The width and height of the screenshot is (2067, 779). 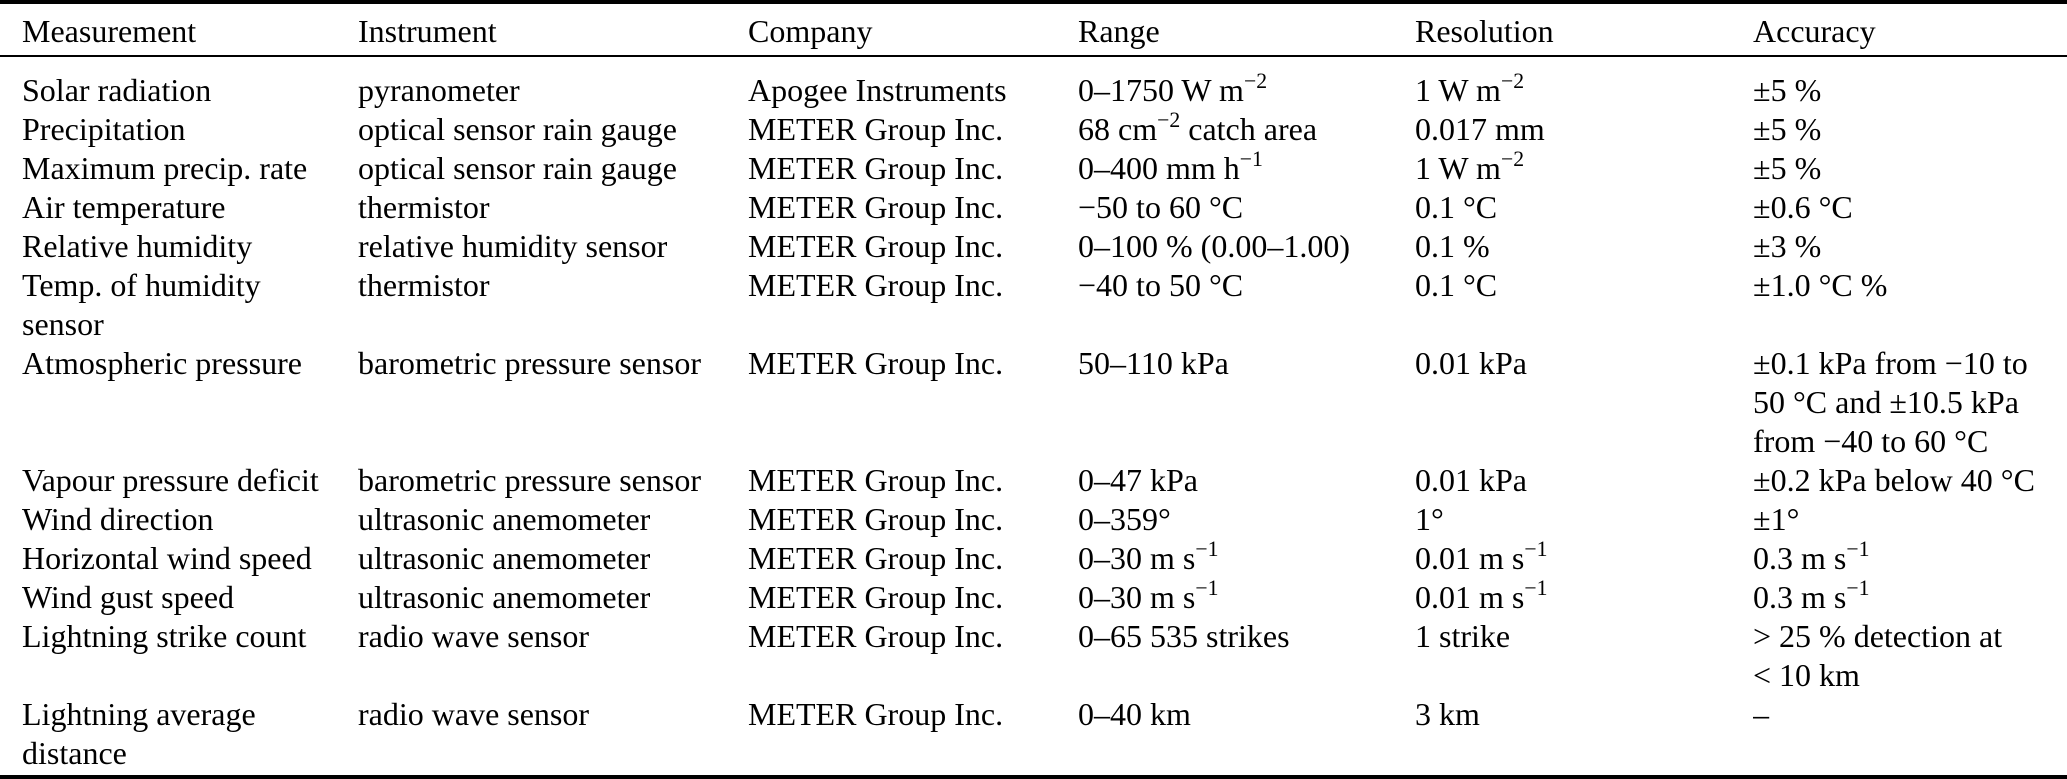 I want to click on cell-range: 50–110 kPa, so click(x=1153, y=363).